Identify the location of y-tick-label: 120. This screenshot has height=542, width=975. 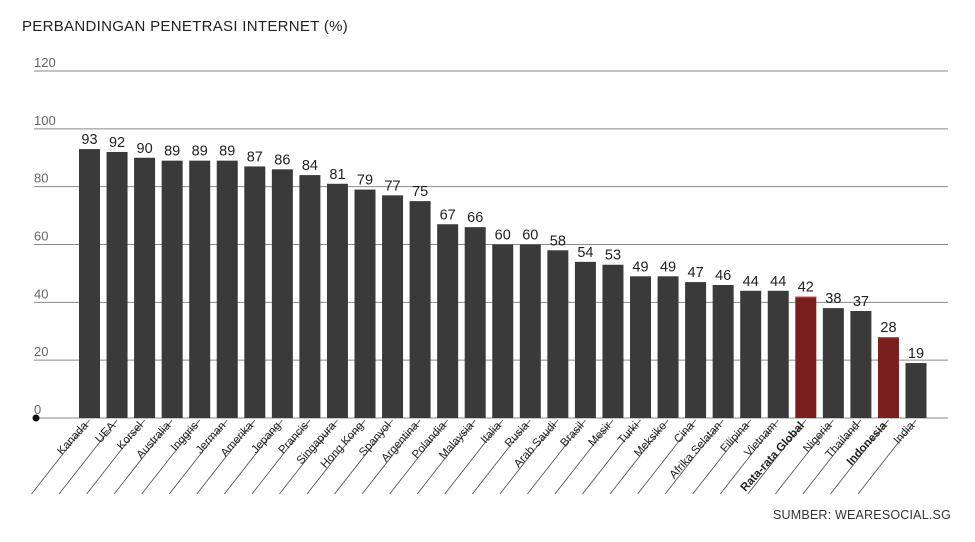
(45, 62).